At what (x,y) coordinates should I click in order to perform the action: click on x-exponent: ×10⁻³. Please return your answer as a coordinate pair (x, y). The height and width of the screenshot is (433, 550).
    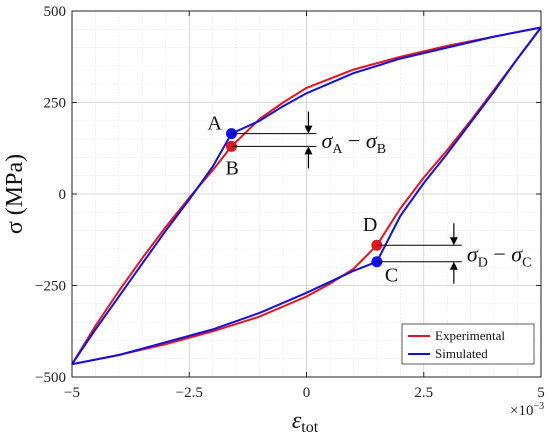
    Looking at the image, I should click on (527, 410).